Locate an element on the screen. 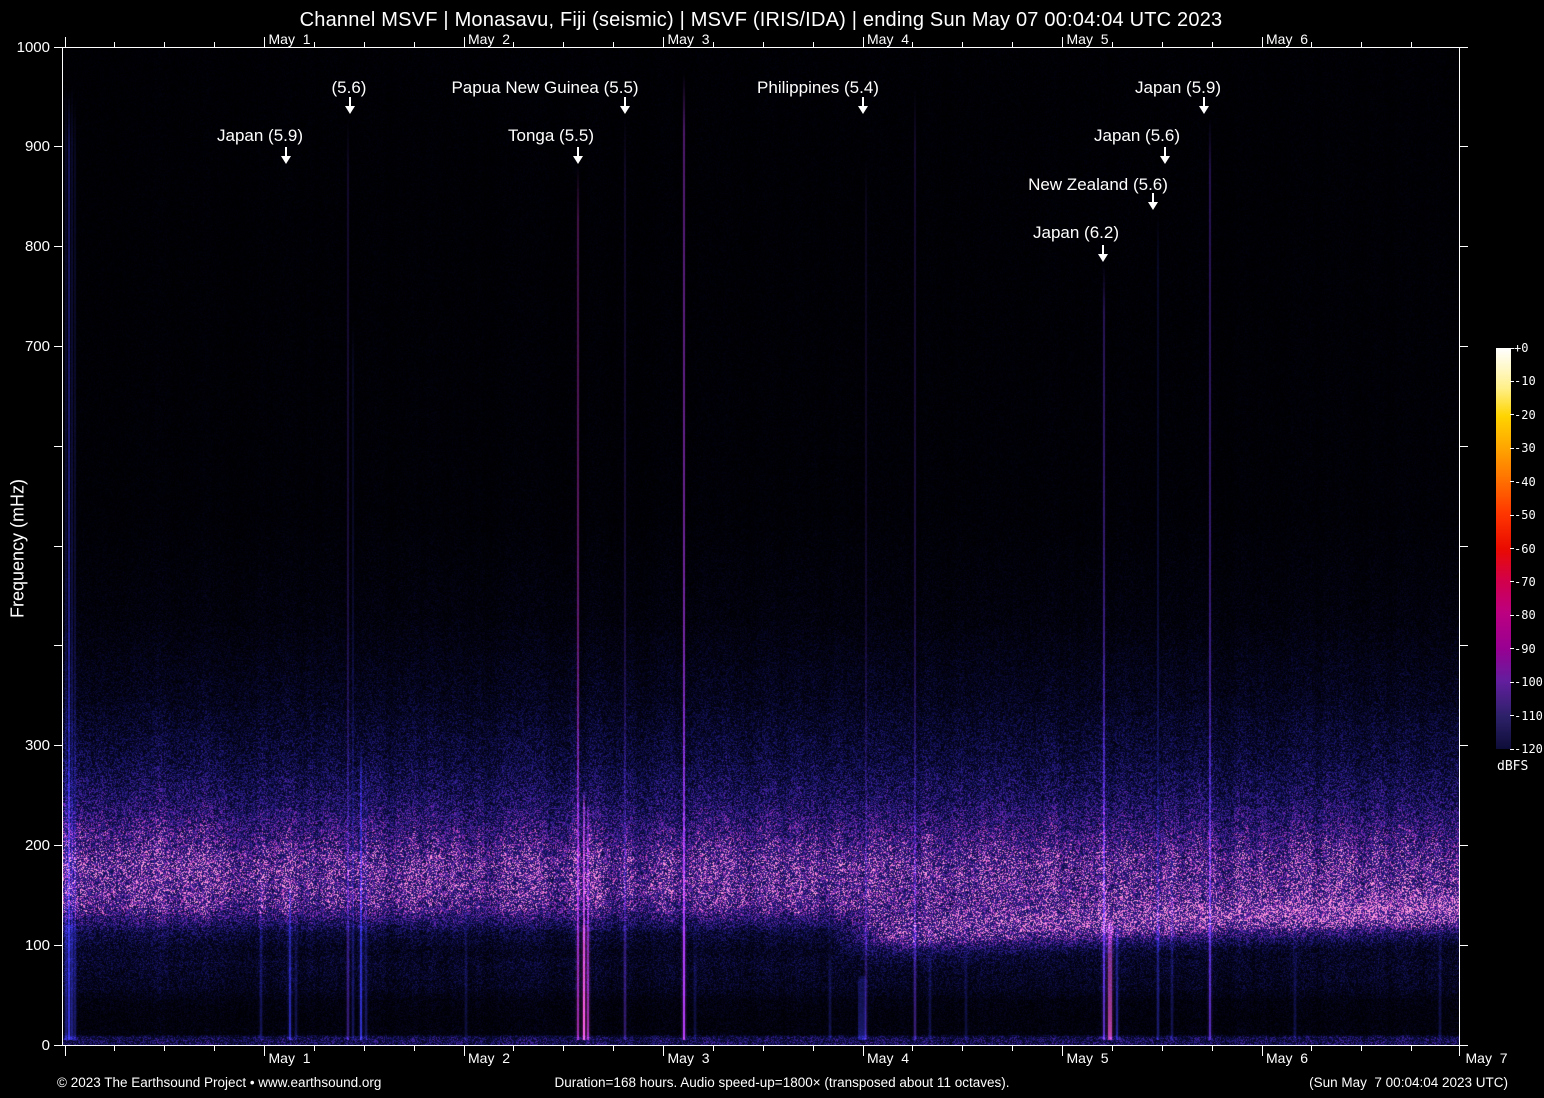  footer-timestamp: (Sun May 7 00:04:04 2023 UTC) is located at coordinates (1408, 1082).